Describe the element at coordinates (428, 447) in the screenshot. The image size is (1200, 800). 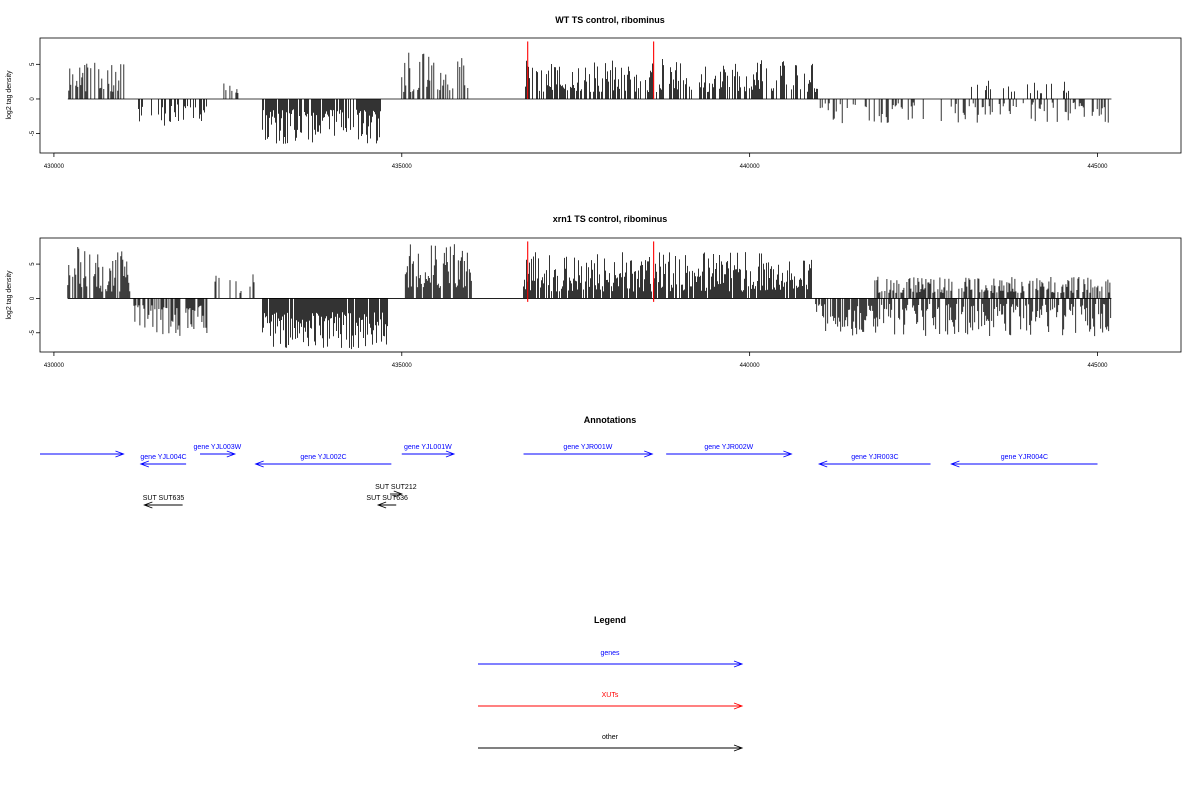
I see `gene-label: gene YJL001W` at that location.